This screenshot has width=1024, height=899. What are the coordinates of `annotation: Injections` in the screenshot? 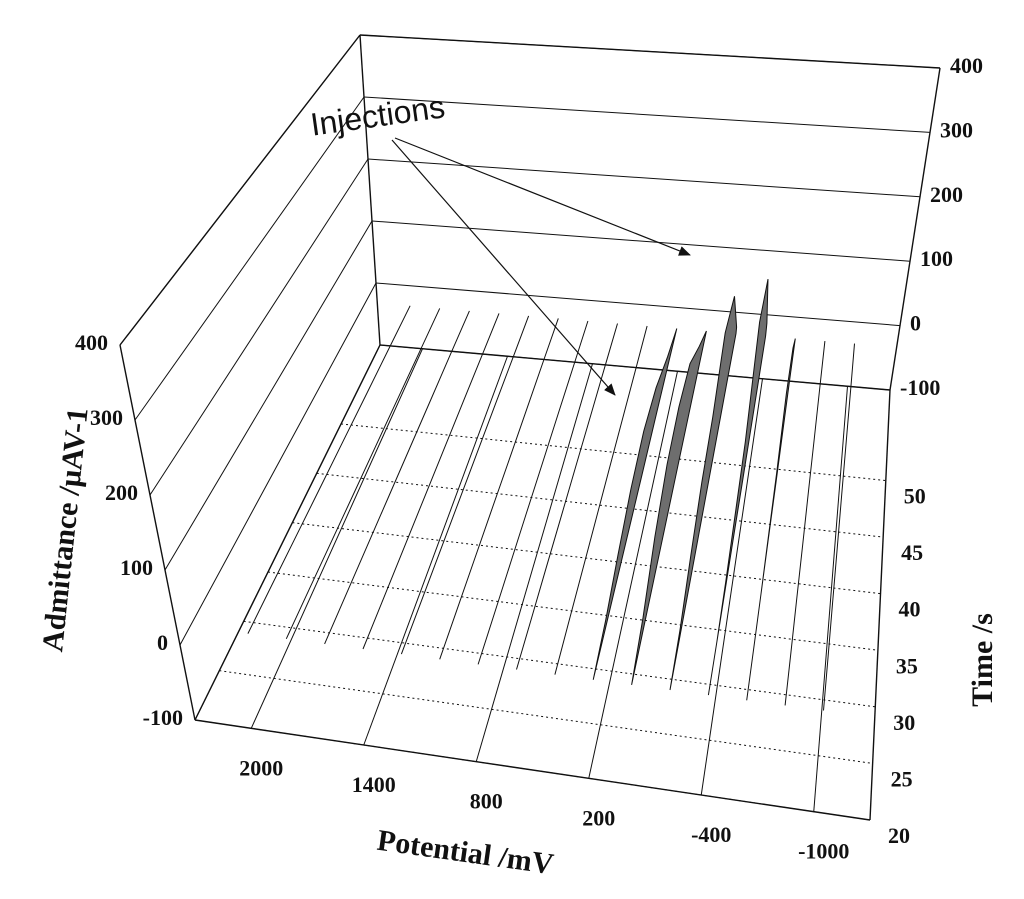 It's located at (377, 115).